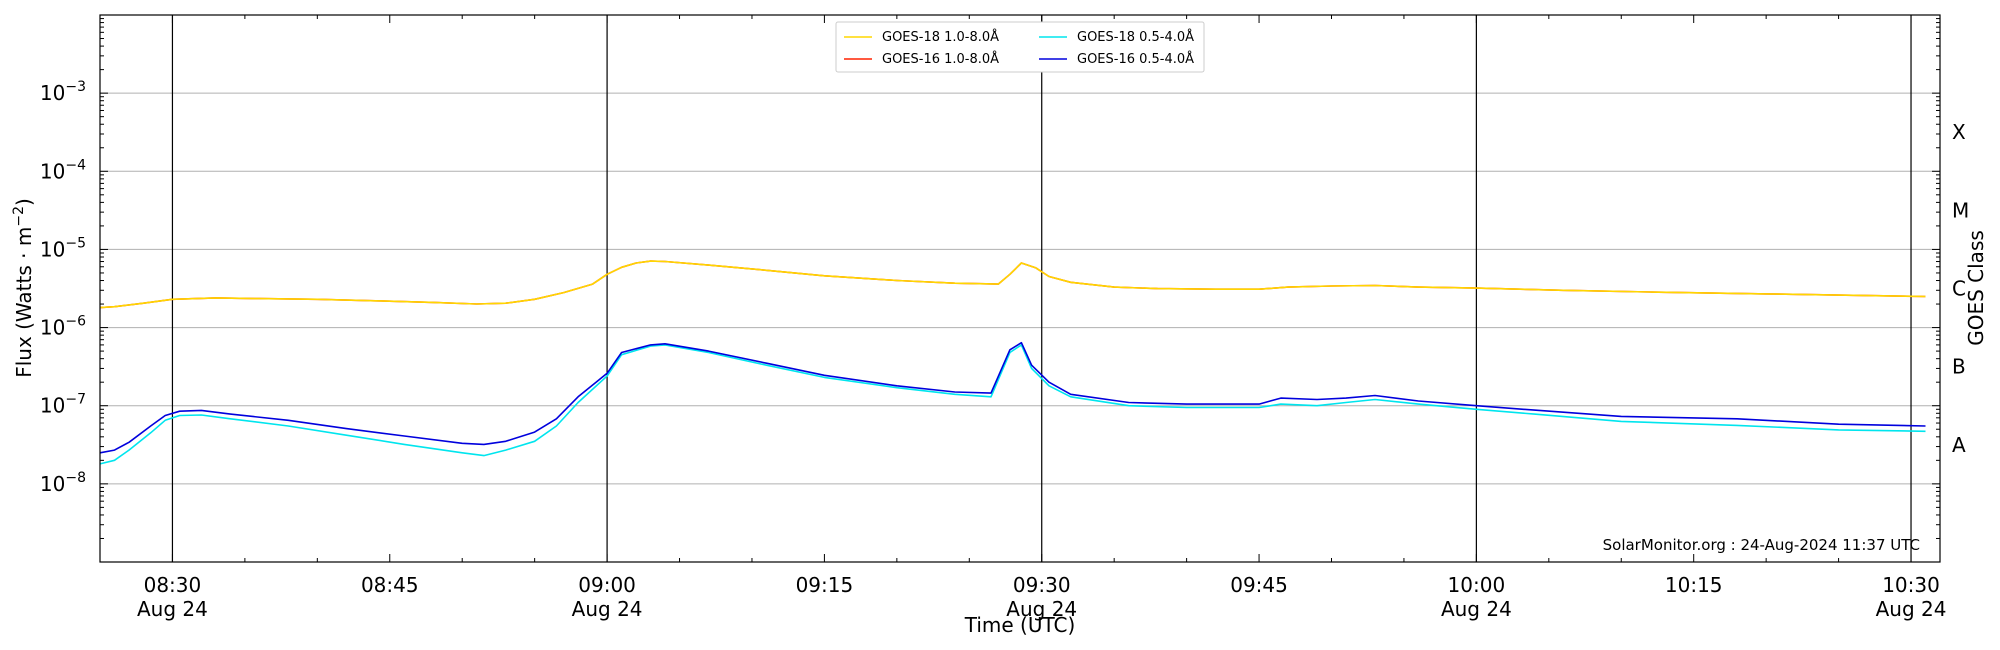 This screenshot has width=2000, height=650. Describe the element at coordinates (63, 92) in the screenshot. I see `y-tick-label: 10⁻³` at that location.